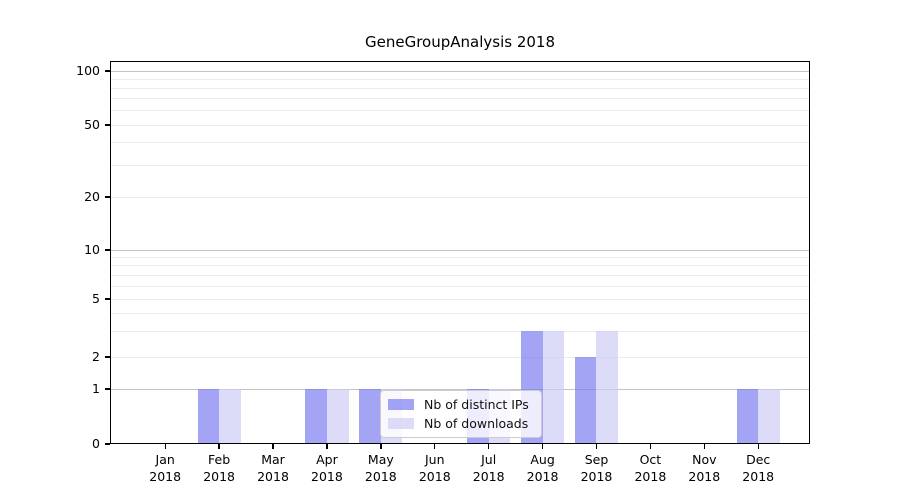 This screenshot has height=500, width=900. I want to click on x-tick-dec, so click(758, 446).